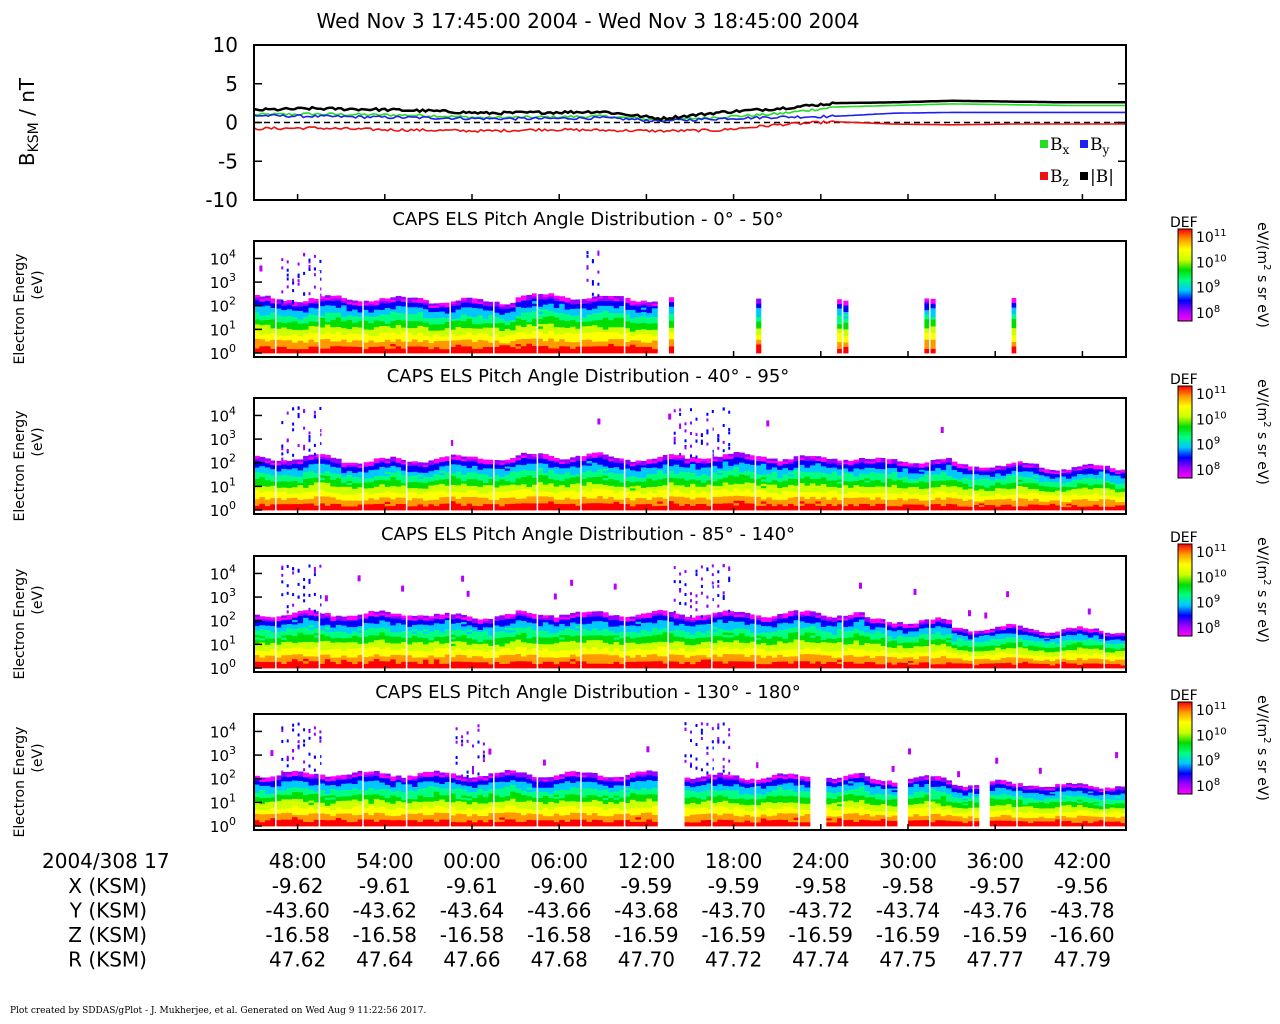  I want to click on energy-tick-label: 102, so click(223, 305).